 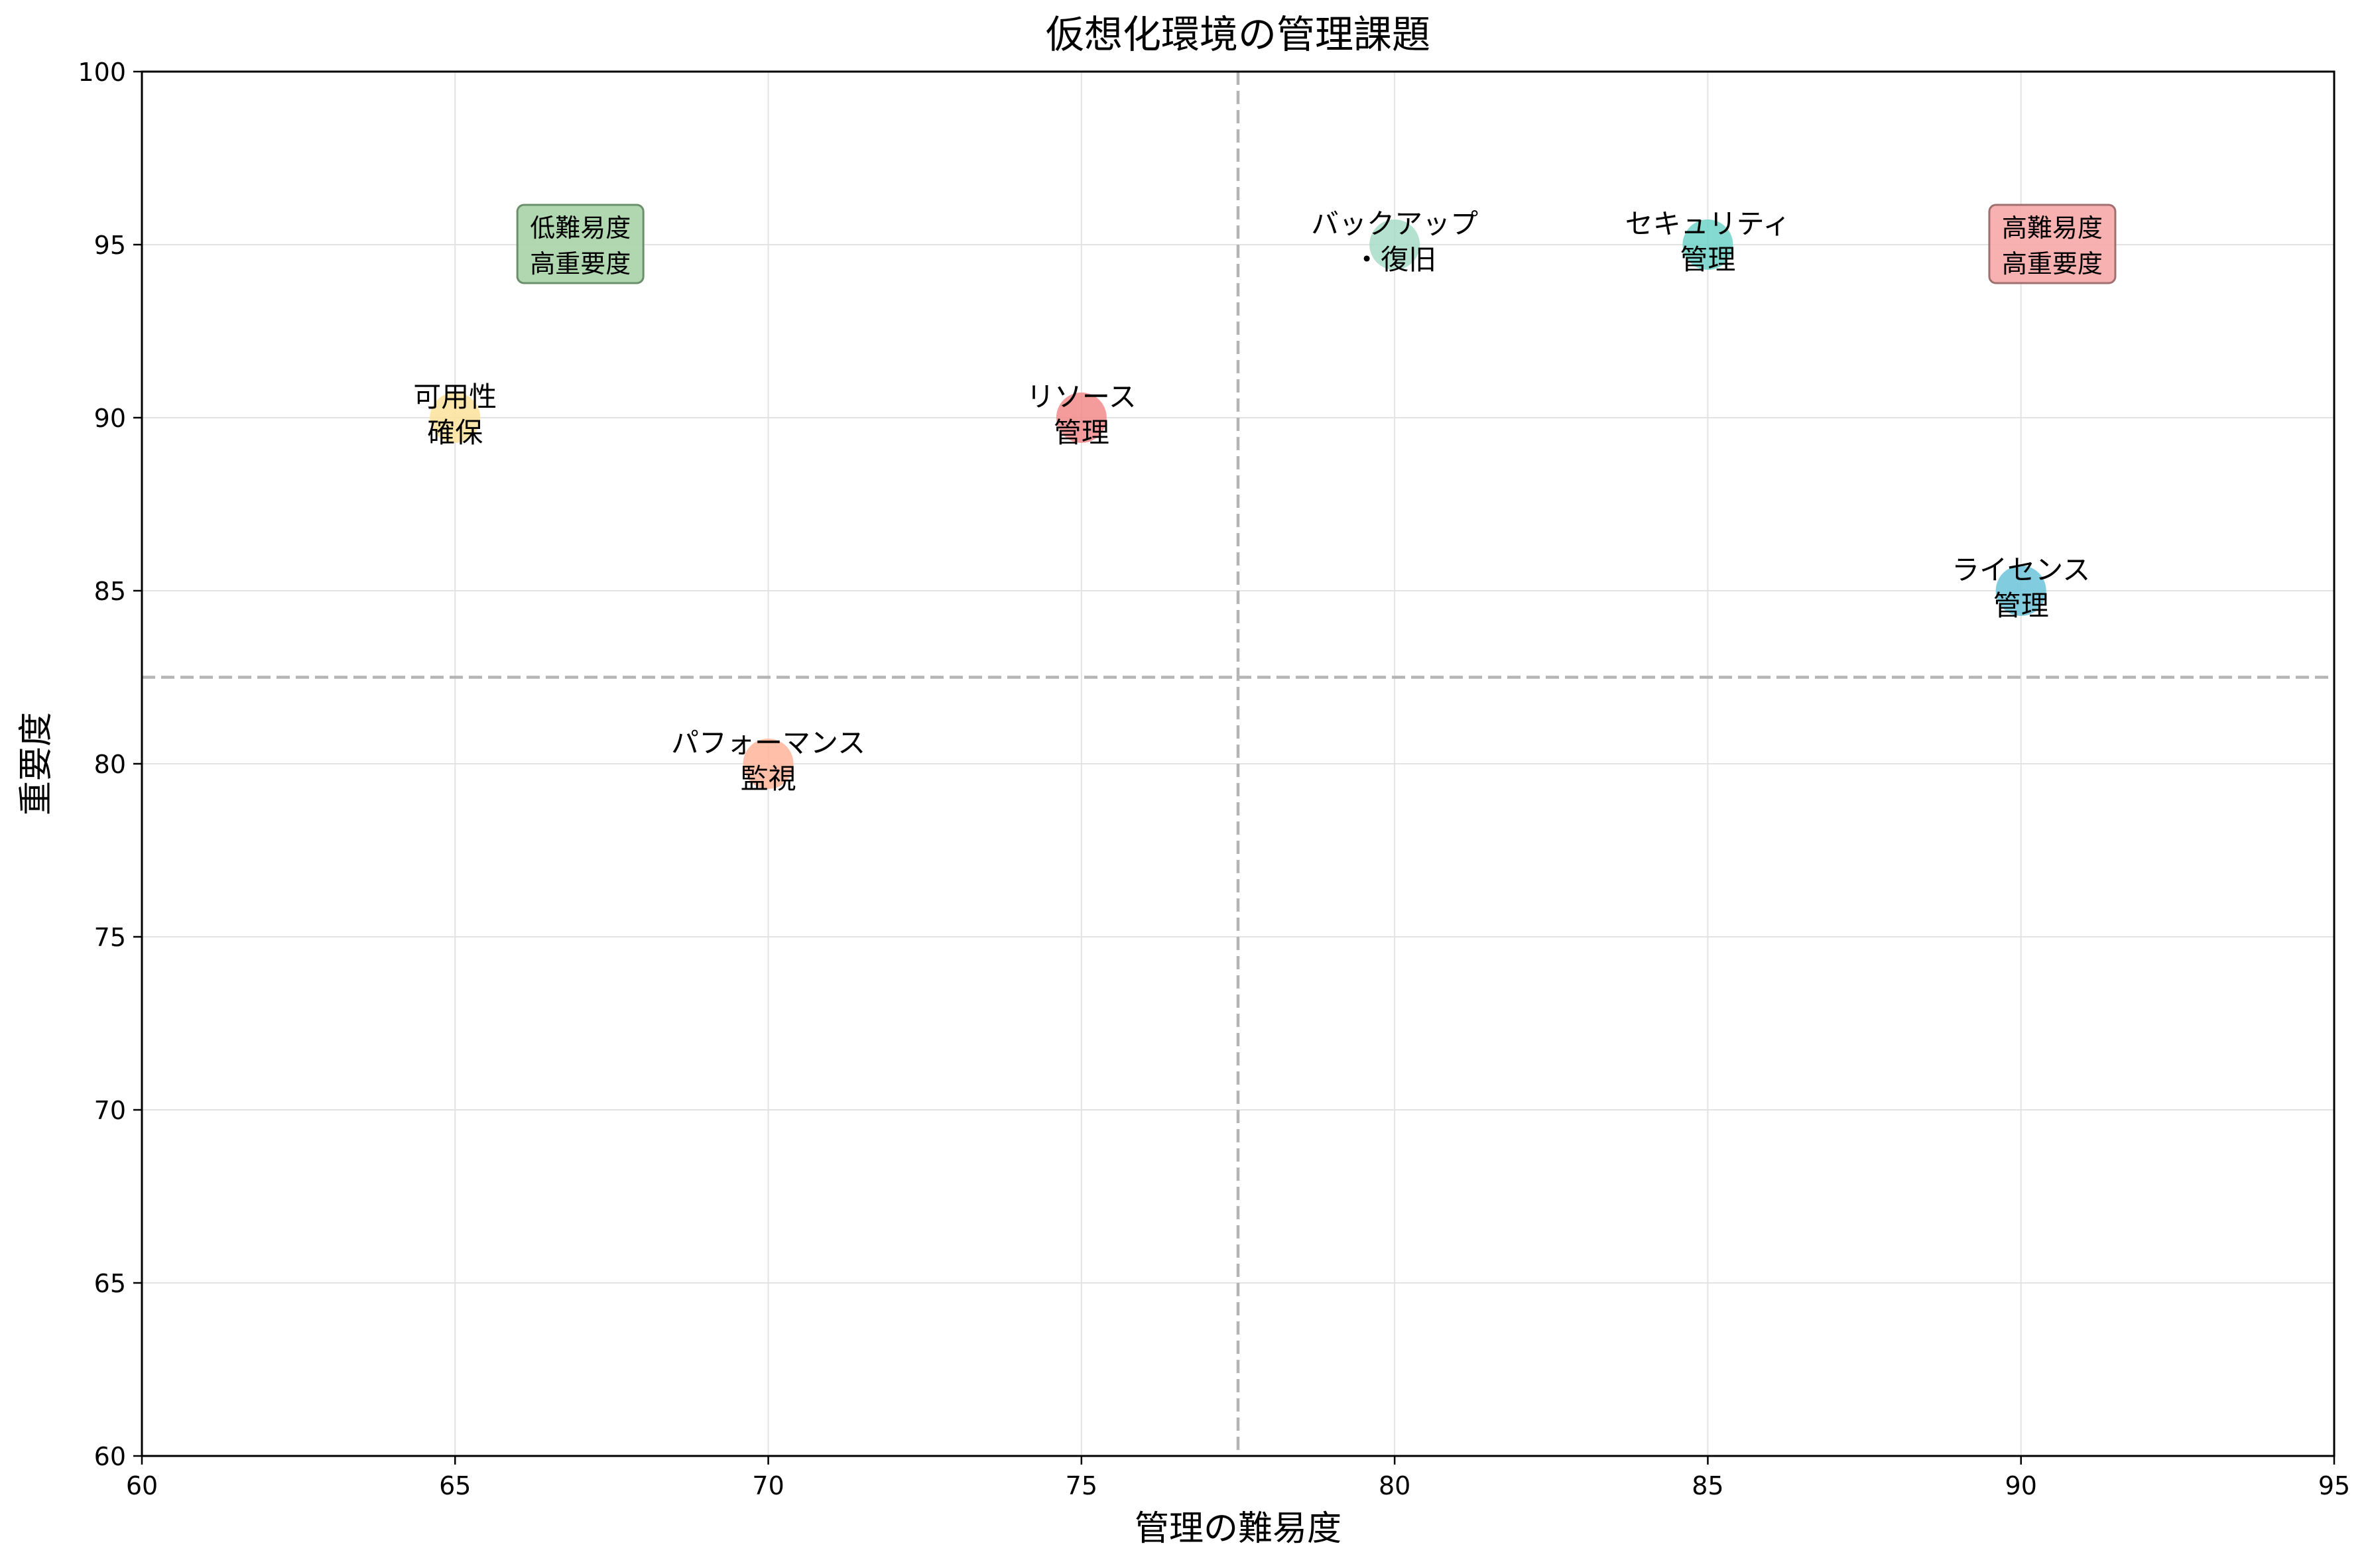 I want to click on chart-title: 仮想化環境の管理課題, so click(x=1238, y=34).